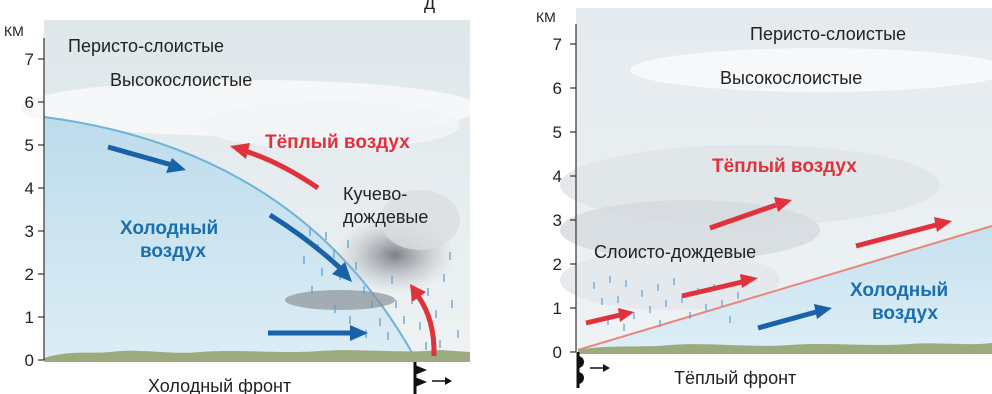 The height and width of the screenshot is (394, 992). Describe the element at coordinates (375, 194) in the screenshot. I see `cumulonimbus-label: Кучево-` at that location.